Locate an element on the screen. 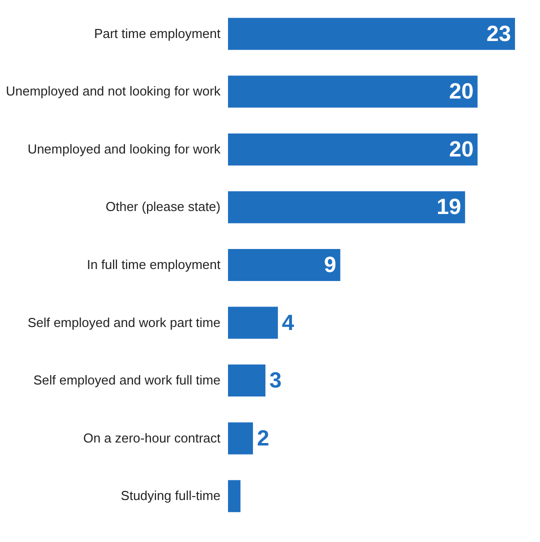 This screenshot has height=542, width=540. y-tick-label: Self employed and work full time is located at coordinates (126, 380).